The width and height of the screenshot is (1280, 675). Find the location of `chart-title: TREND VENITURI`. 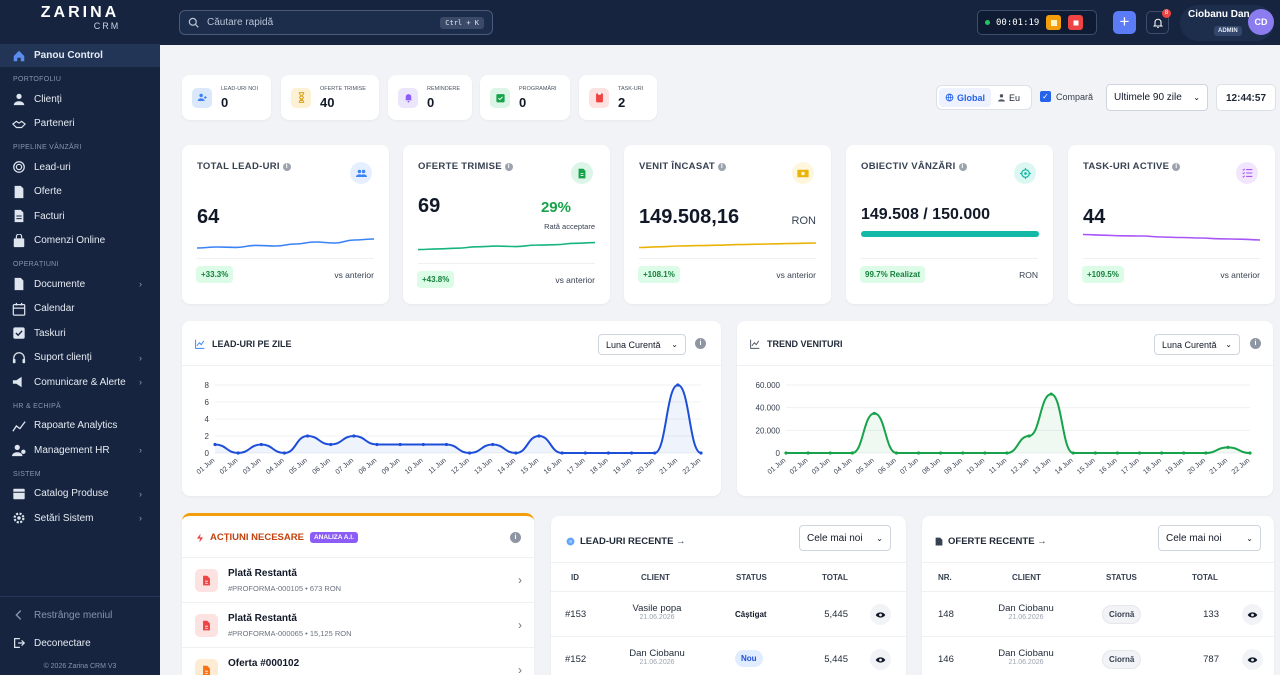

chart-title: TREND VENITURI is located at coordinates (796, 344).